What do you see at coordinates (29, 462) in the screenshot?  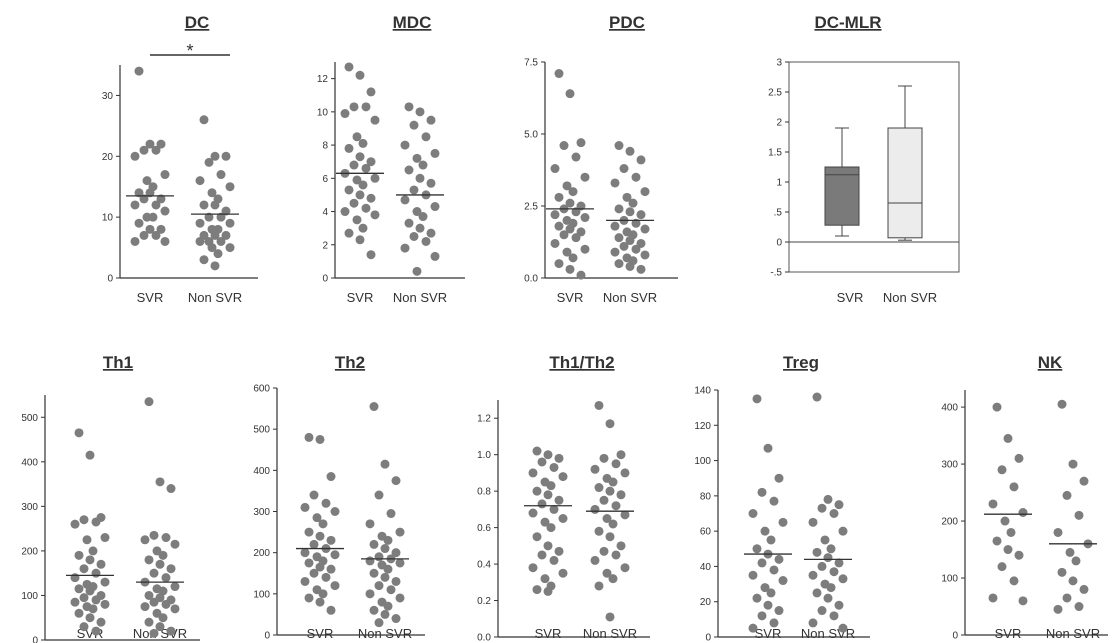 I see `y-tick-label: 400` at bounding box center [29, 462].